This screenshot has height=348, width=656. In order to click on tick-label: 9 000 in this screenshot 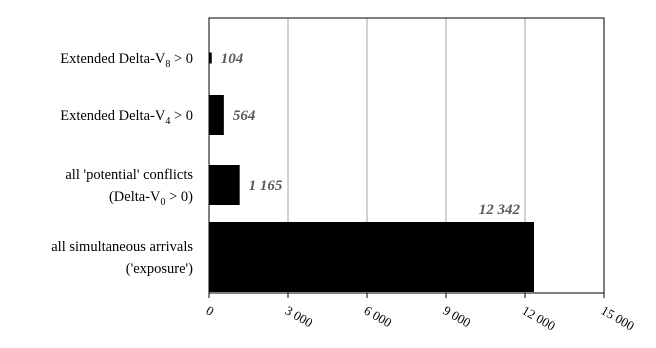, I will do `click(457, 317)`.